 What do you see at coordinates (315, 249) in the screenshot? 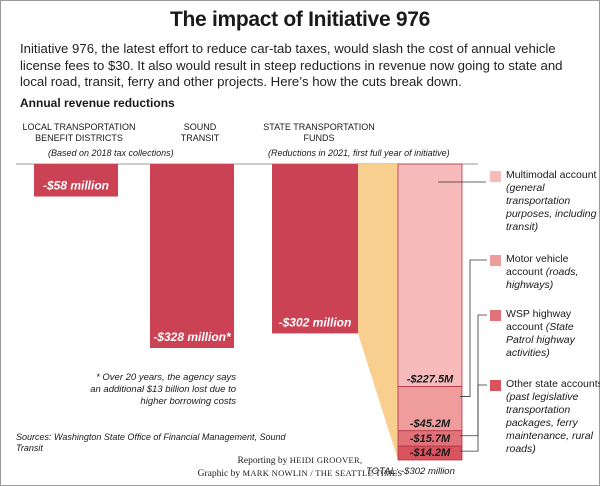
I see `bar-state` at bounding box center [315, 249].